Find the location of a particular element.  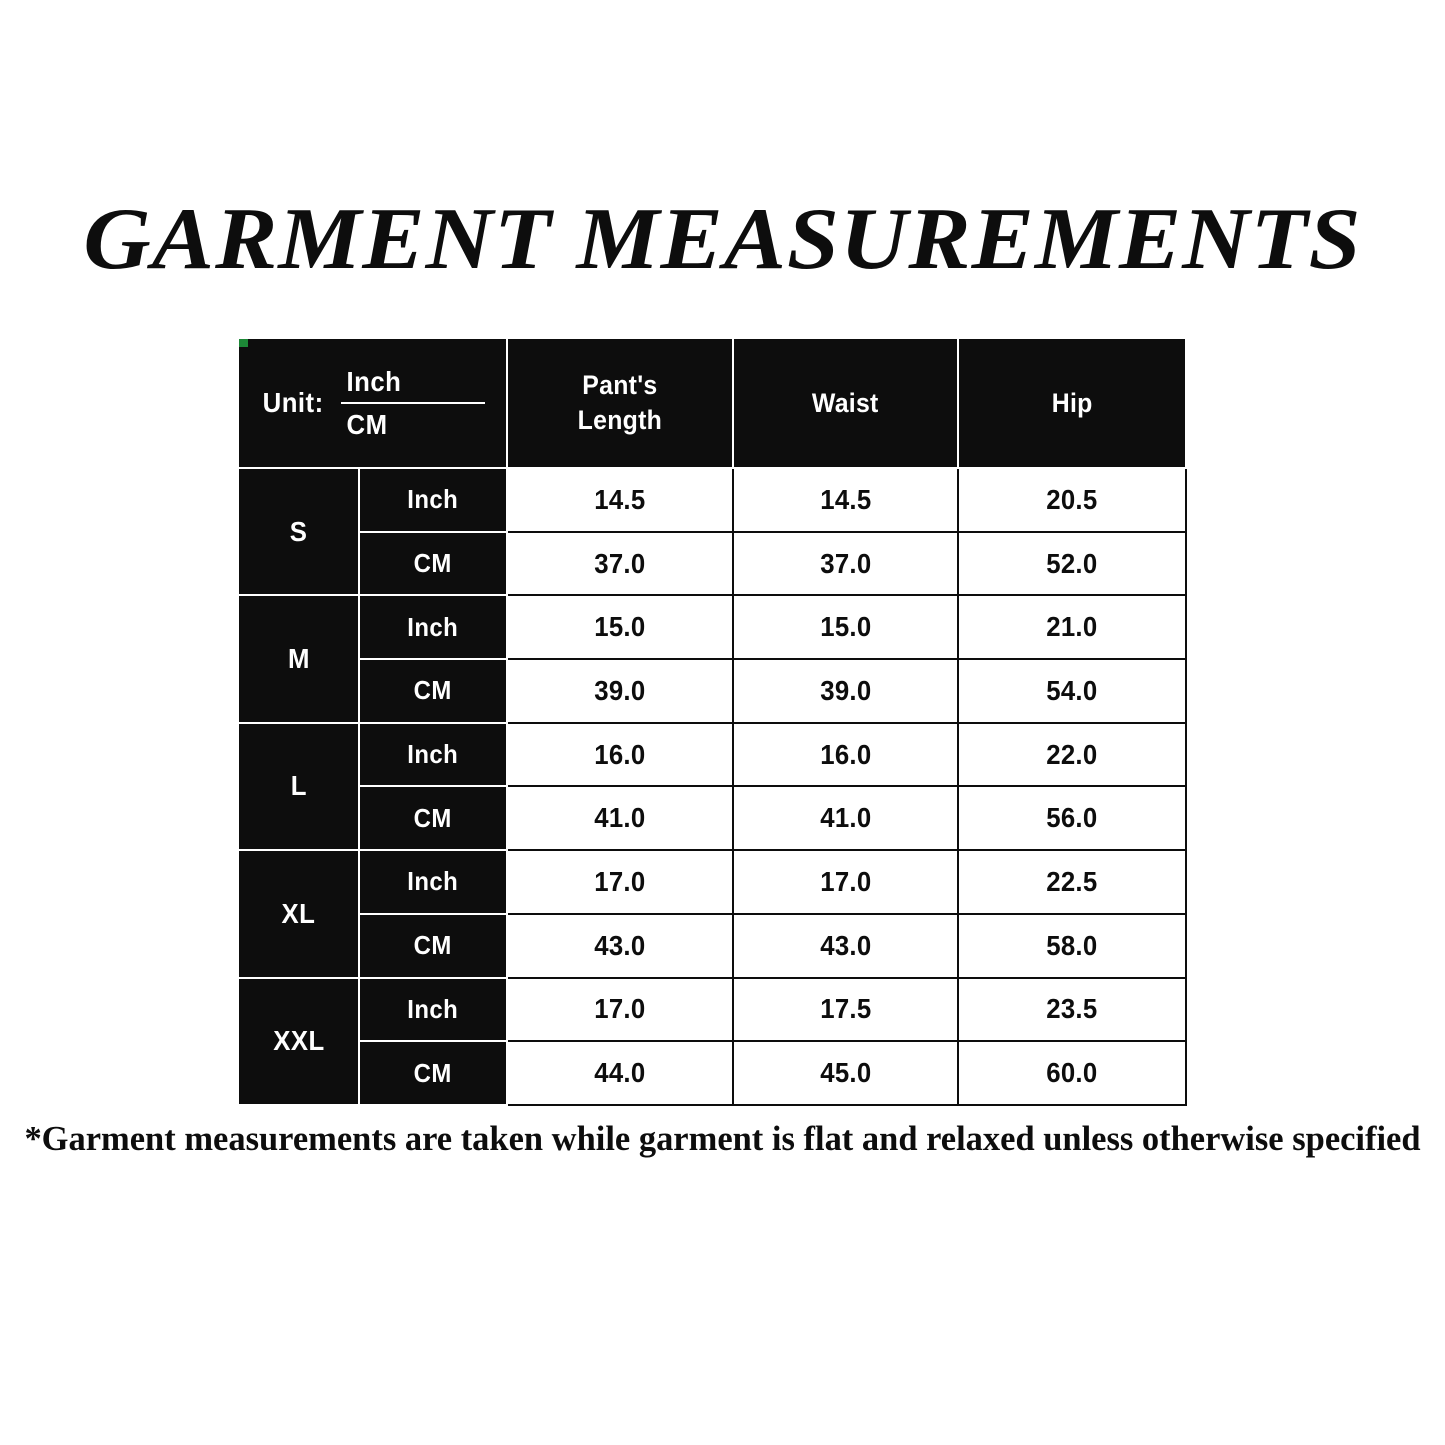

table-row: CM 39.0 39.0 54.0 is located at coordinates (713, 691).